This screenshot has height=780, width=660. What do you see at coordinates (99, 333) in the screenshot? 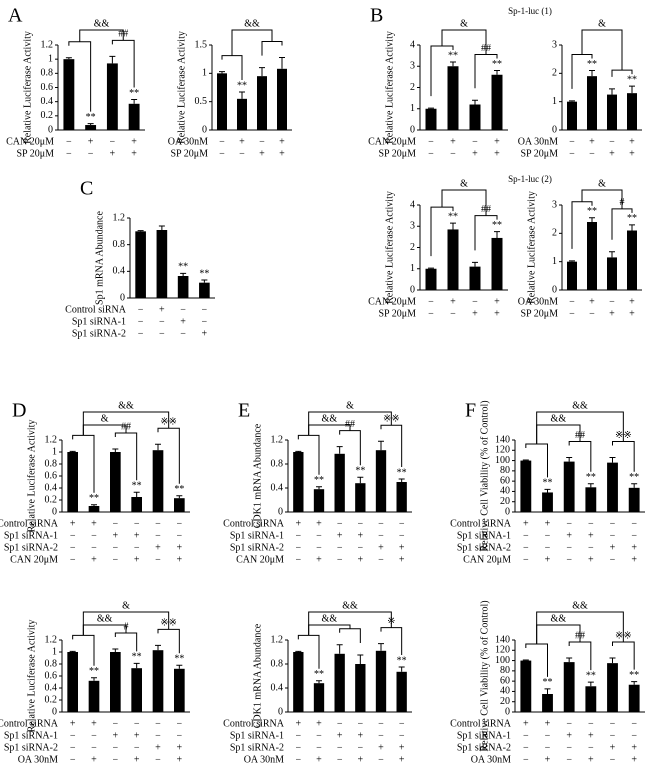
I see `condition-label: Sp1 siRNA-2` at bounding box center [99, 333].